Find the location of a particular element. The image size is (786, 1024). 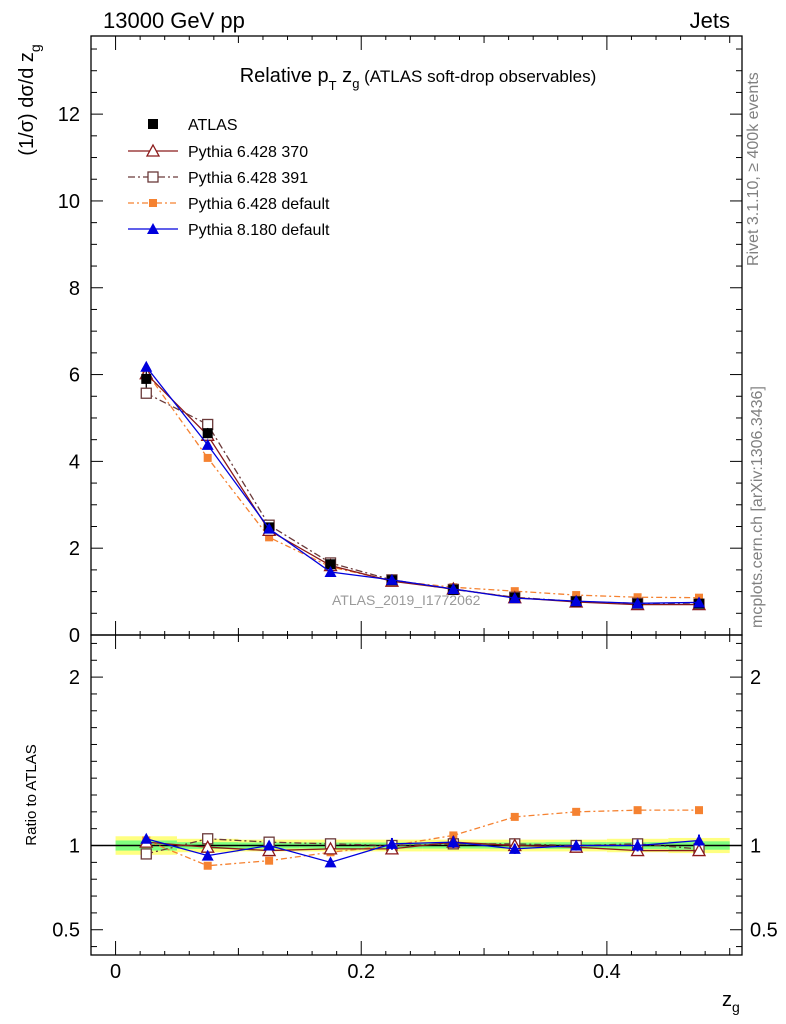

ratio-line-pythia-6-428-default is located at coordinates (423, 838).